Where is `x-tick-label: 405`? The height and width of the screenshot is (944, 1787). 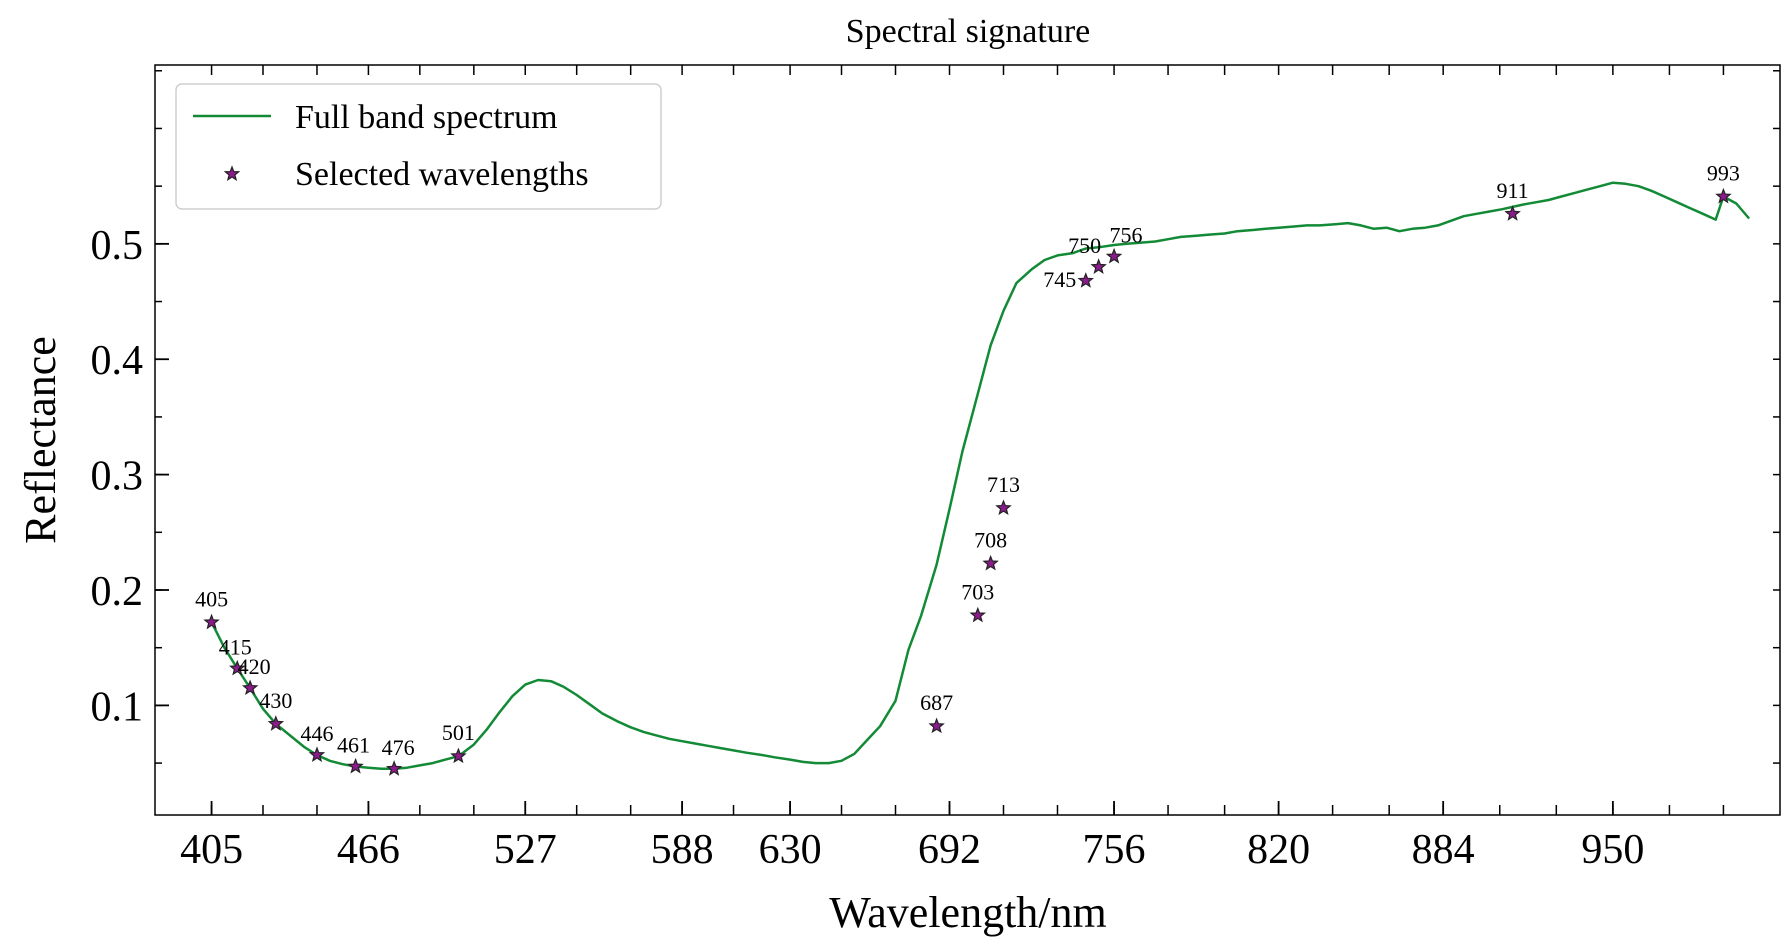
x-tick-label: 405 is located at coordinates (211, 850).